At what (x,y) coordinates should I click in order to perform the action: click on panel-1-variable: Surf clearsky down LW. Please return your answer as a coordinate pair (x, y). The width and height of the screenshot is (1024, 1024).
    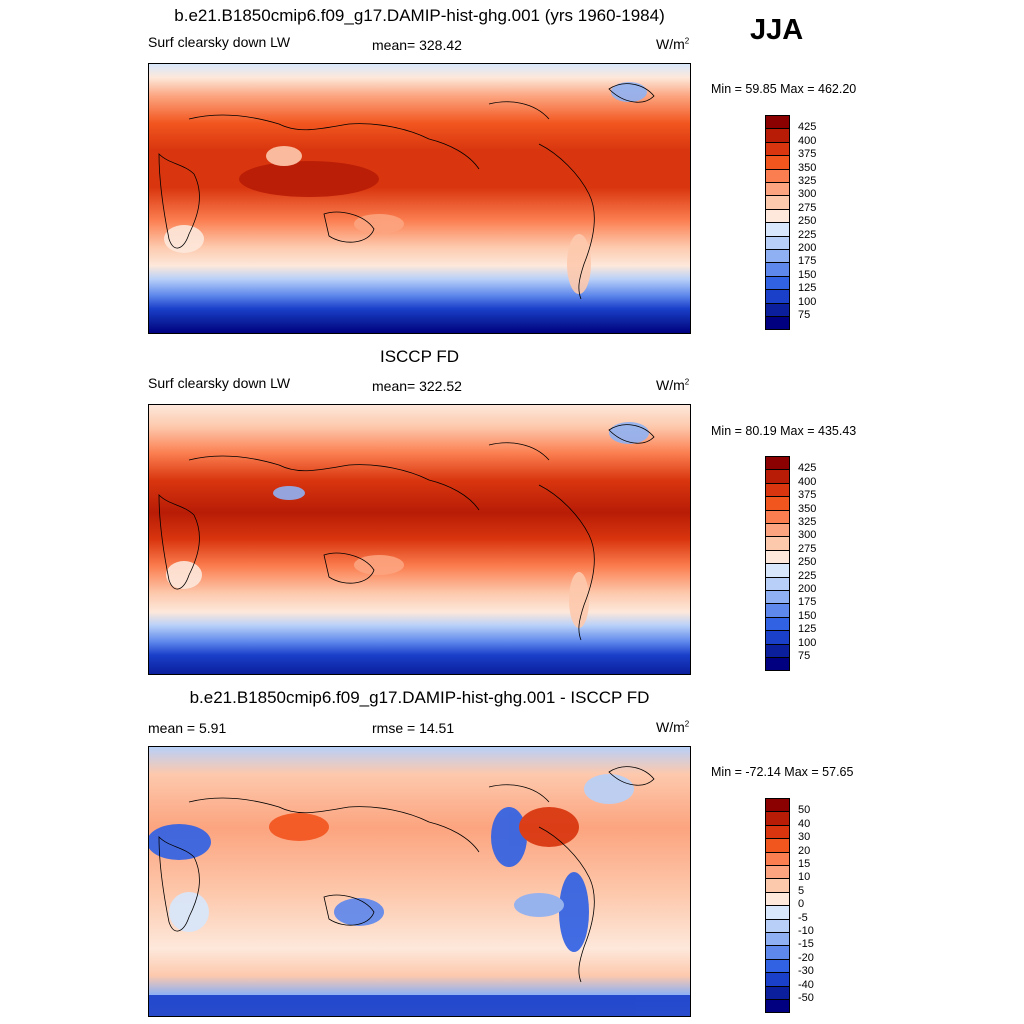
    Looking at the image, I should click on (219, 42).